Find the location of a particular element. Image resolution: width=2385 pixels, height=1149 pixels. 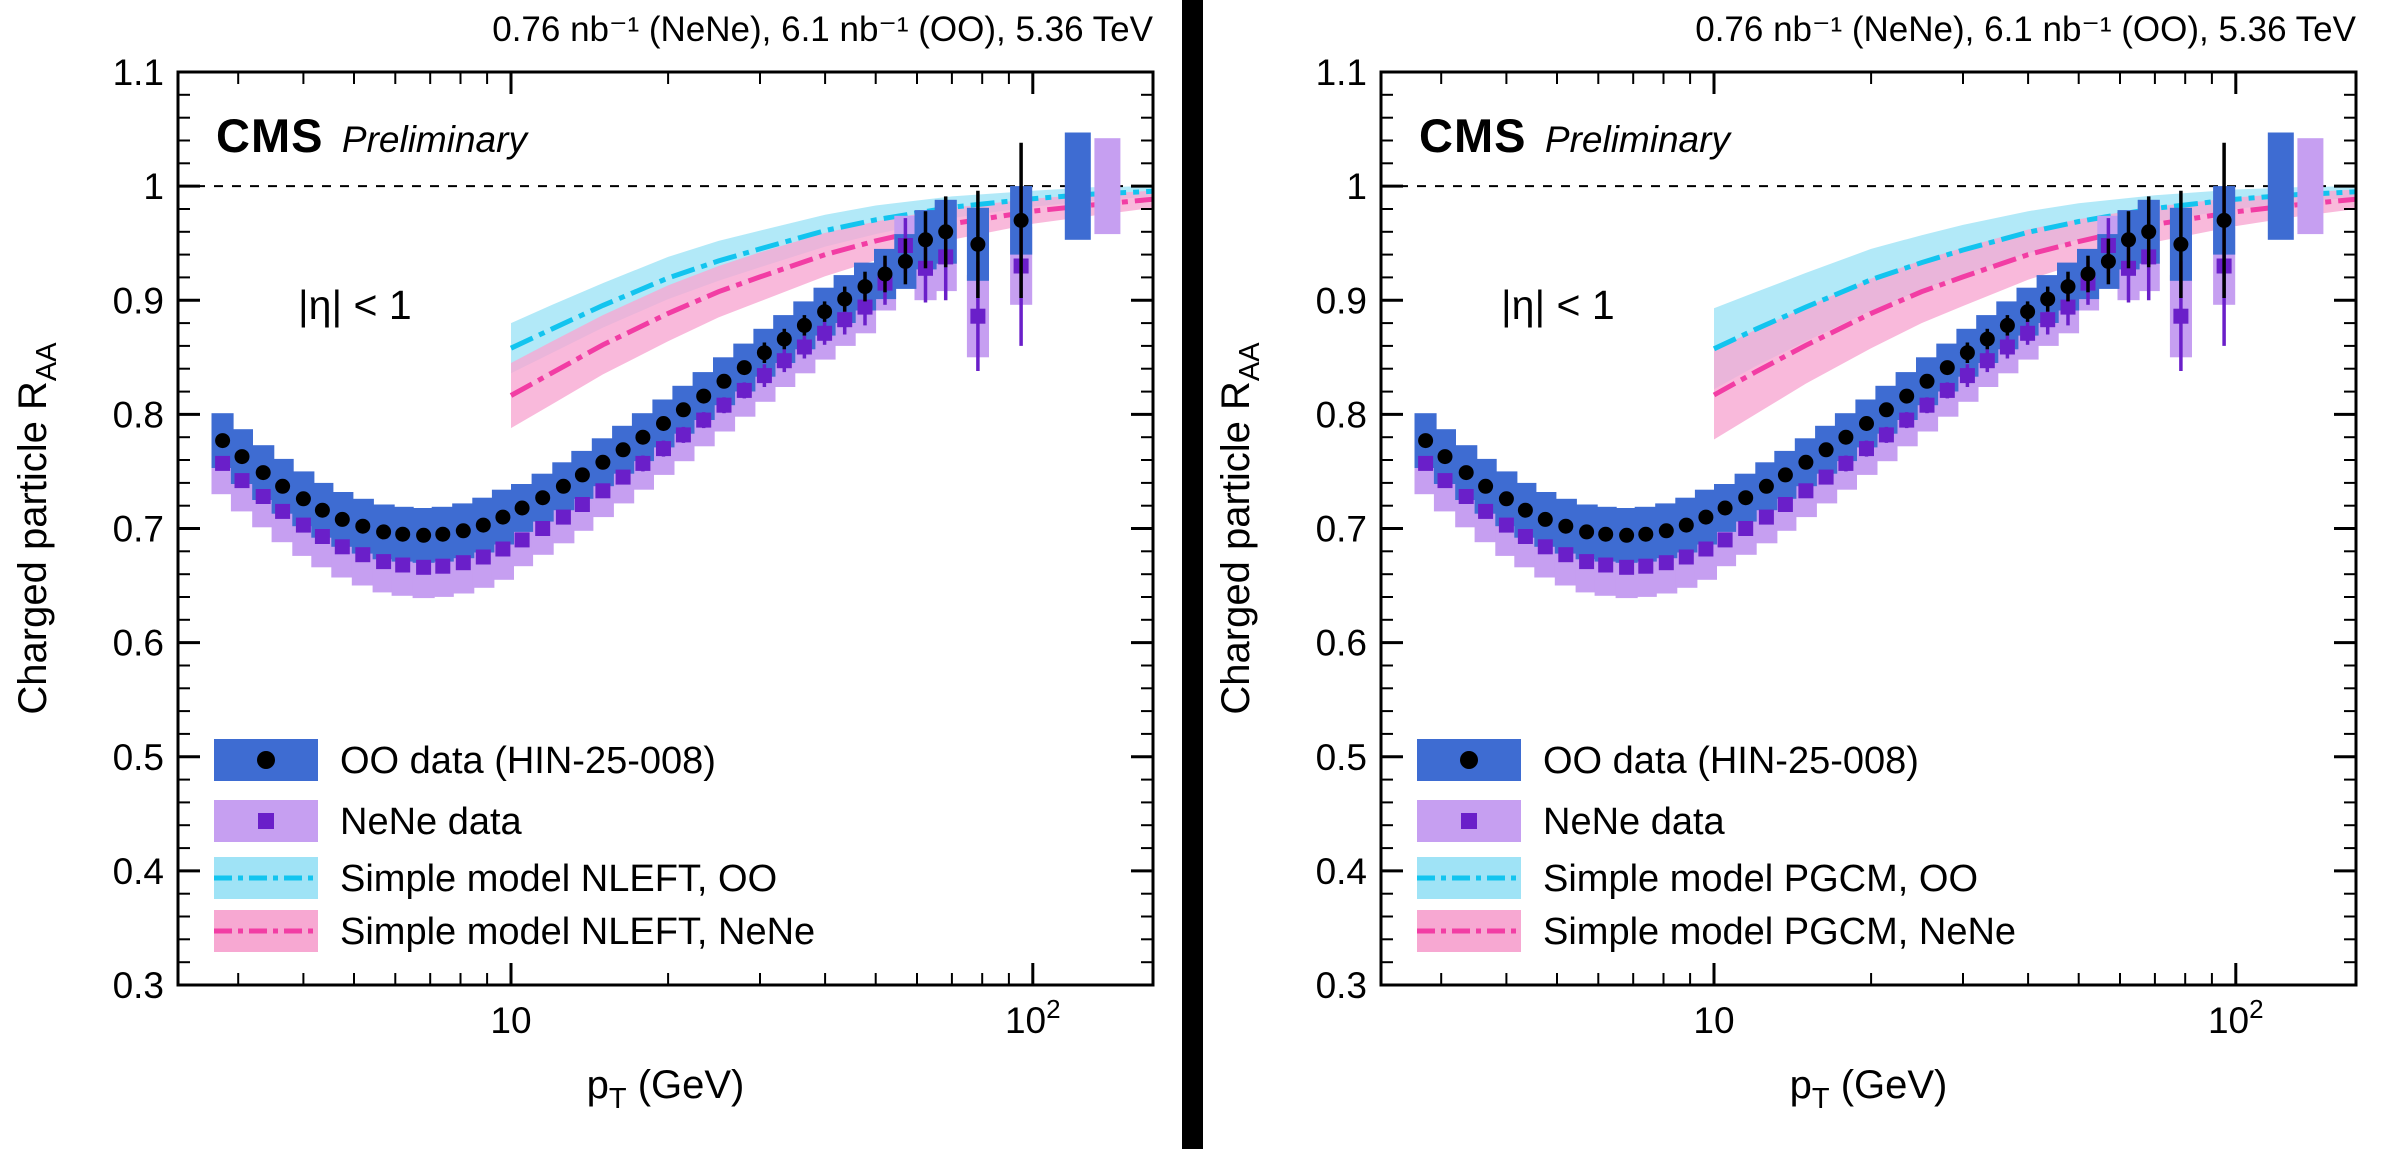

panel-divider is located at coordinates (1192, 574).